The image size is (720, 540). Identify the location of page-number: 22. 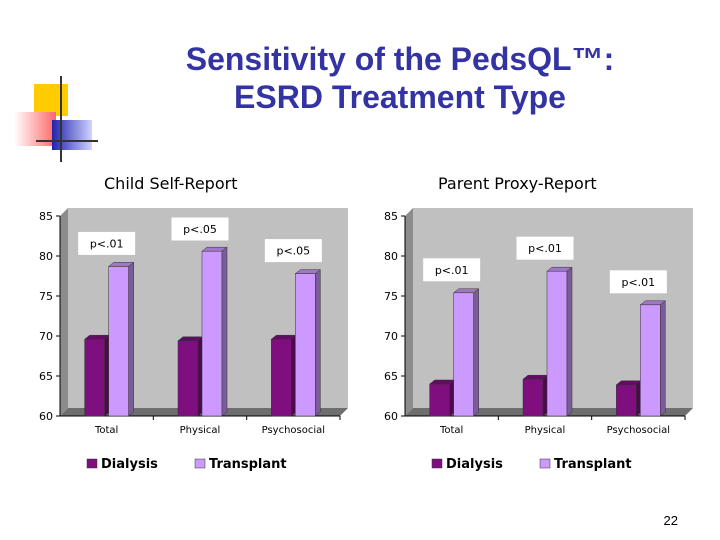
(670, 520).